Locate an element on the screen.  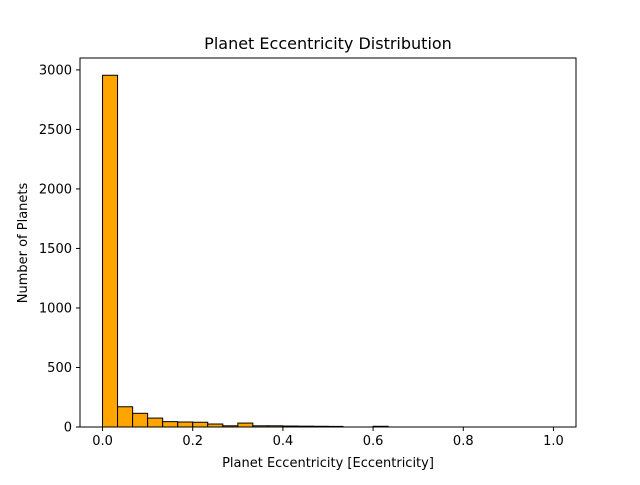
x-axis: 0.0 0.2 0.4 0.6 0.8 1.0 is located at coordinates (328, 438).